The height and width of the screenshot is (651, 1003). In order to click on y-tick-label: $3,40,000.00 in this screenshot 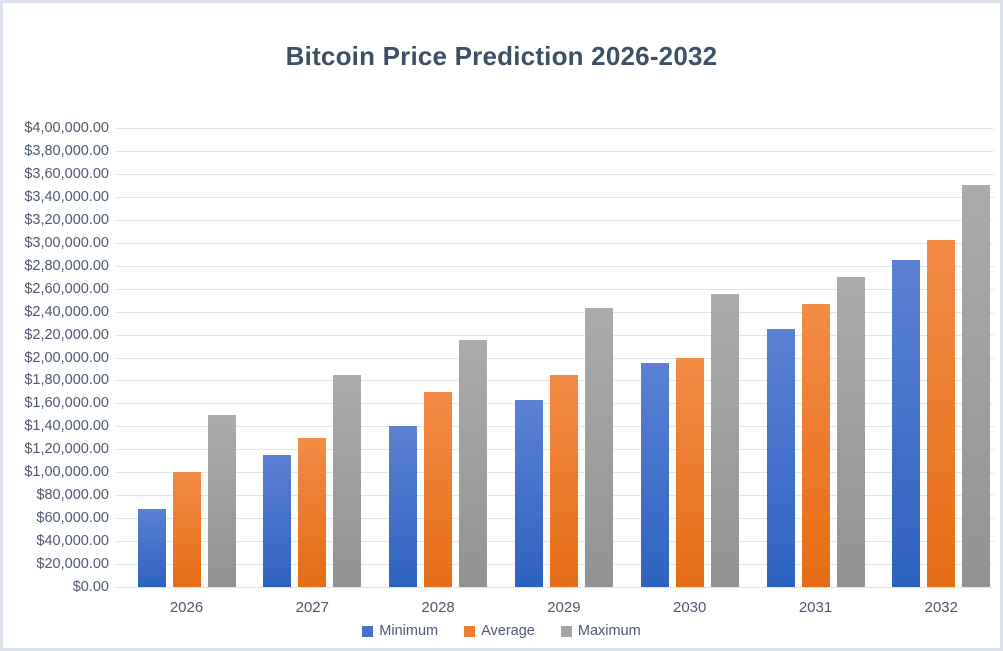, I will do `click(66, 196)`.